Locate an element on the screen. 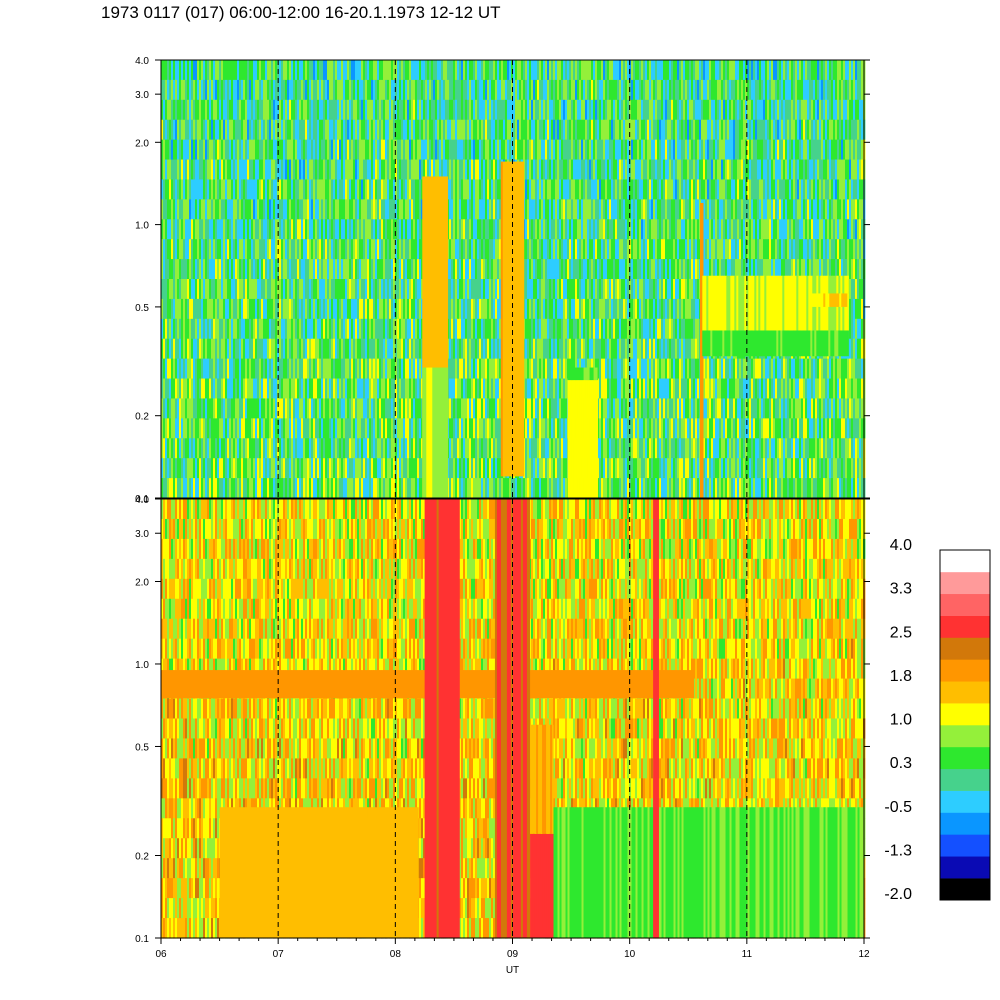 The height and width of the screenshot is (1000, 1000). colorbar-label: 0.3 is located at coordinates (901, 763).